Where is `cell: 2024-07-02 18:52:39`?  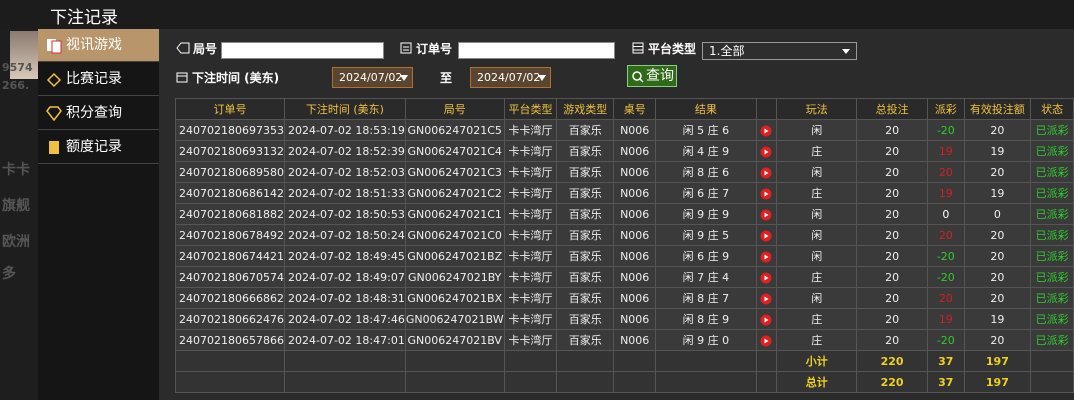
cell: 2024-07-02 18:52:39 is located at coordinates (344, 151).